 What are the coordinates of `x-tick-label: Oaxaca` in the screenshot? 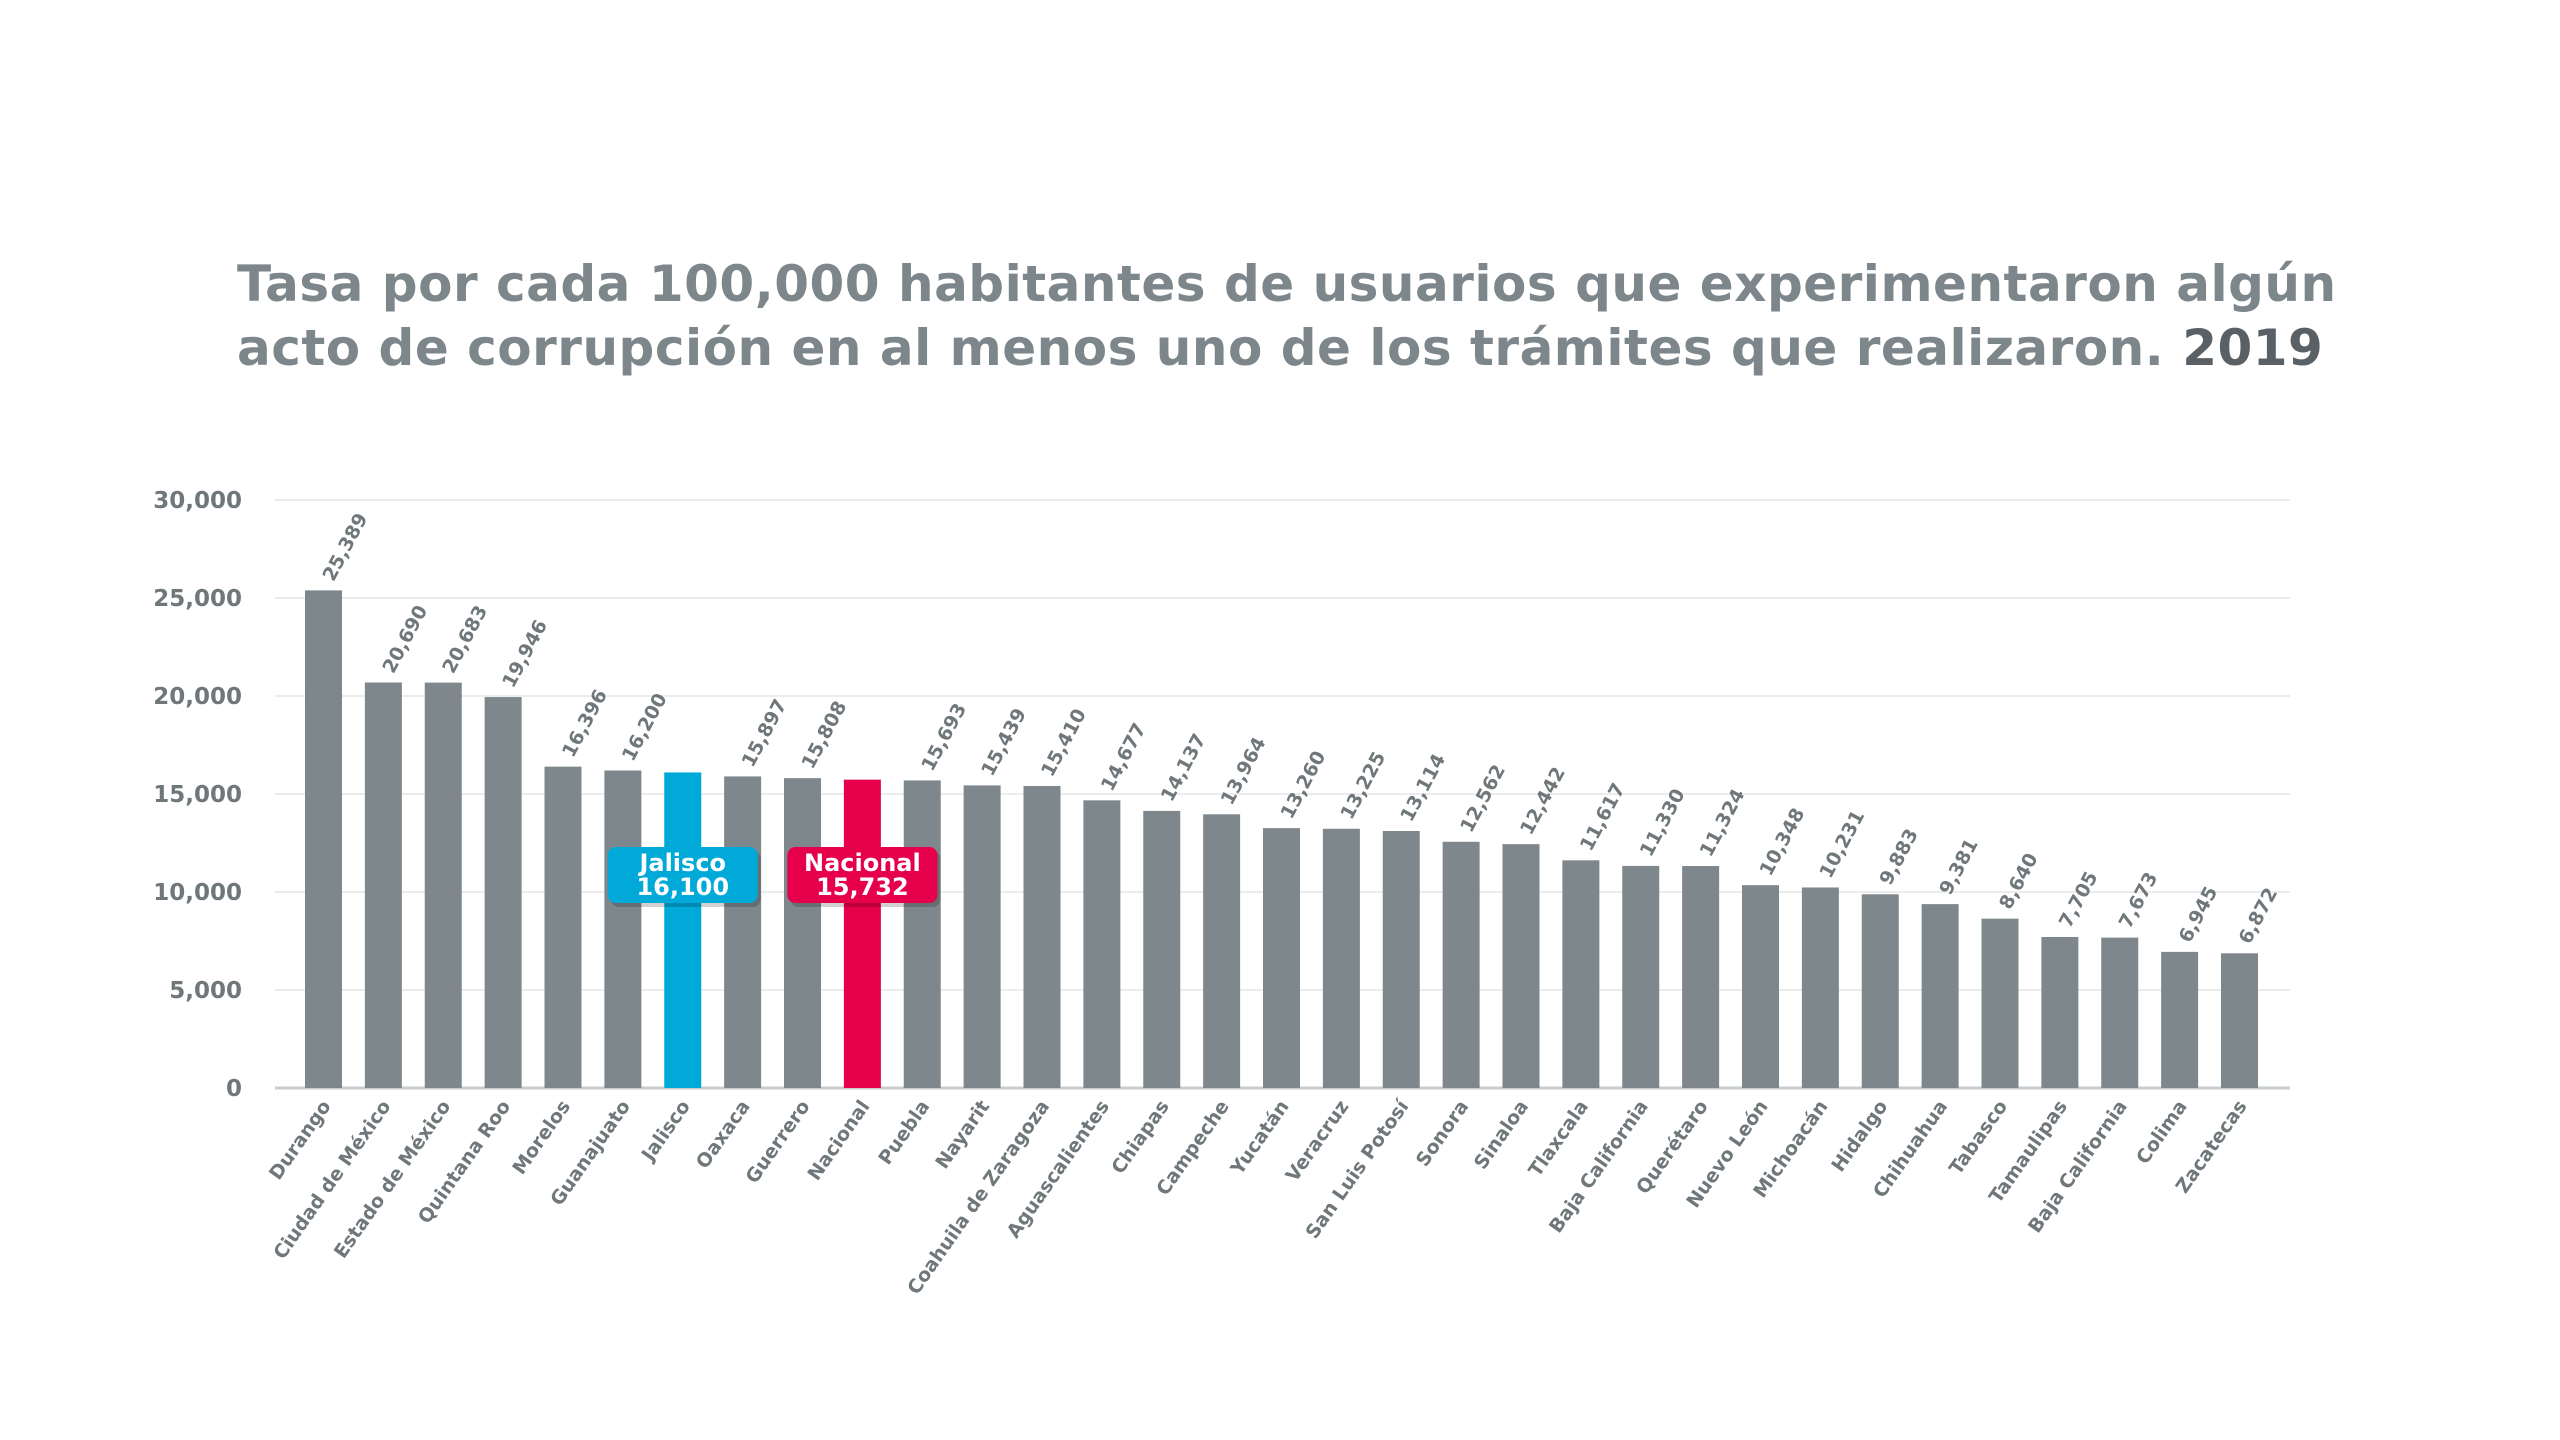 It's located at (723, 1134).